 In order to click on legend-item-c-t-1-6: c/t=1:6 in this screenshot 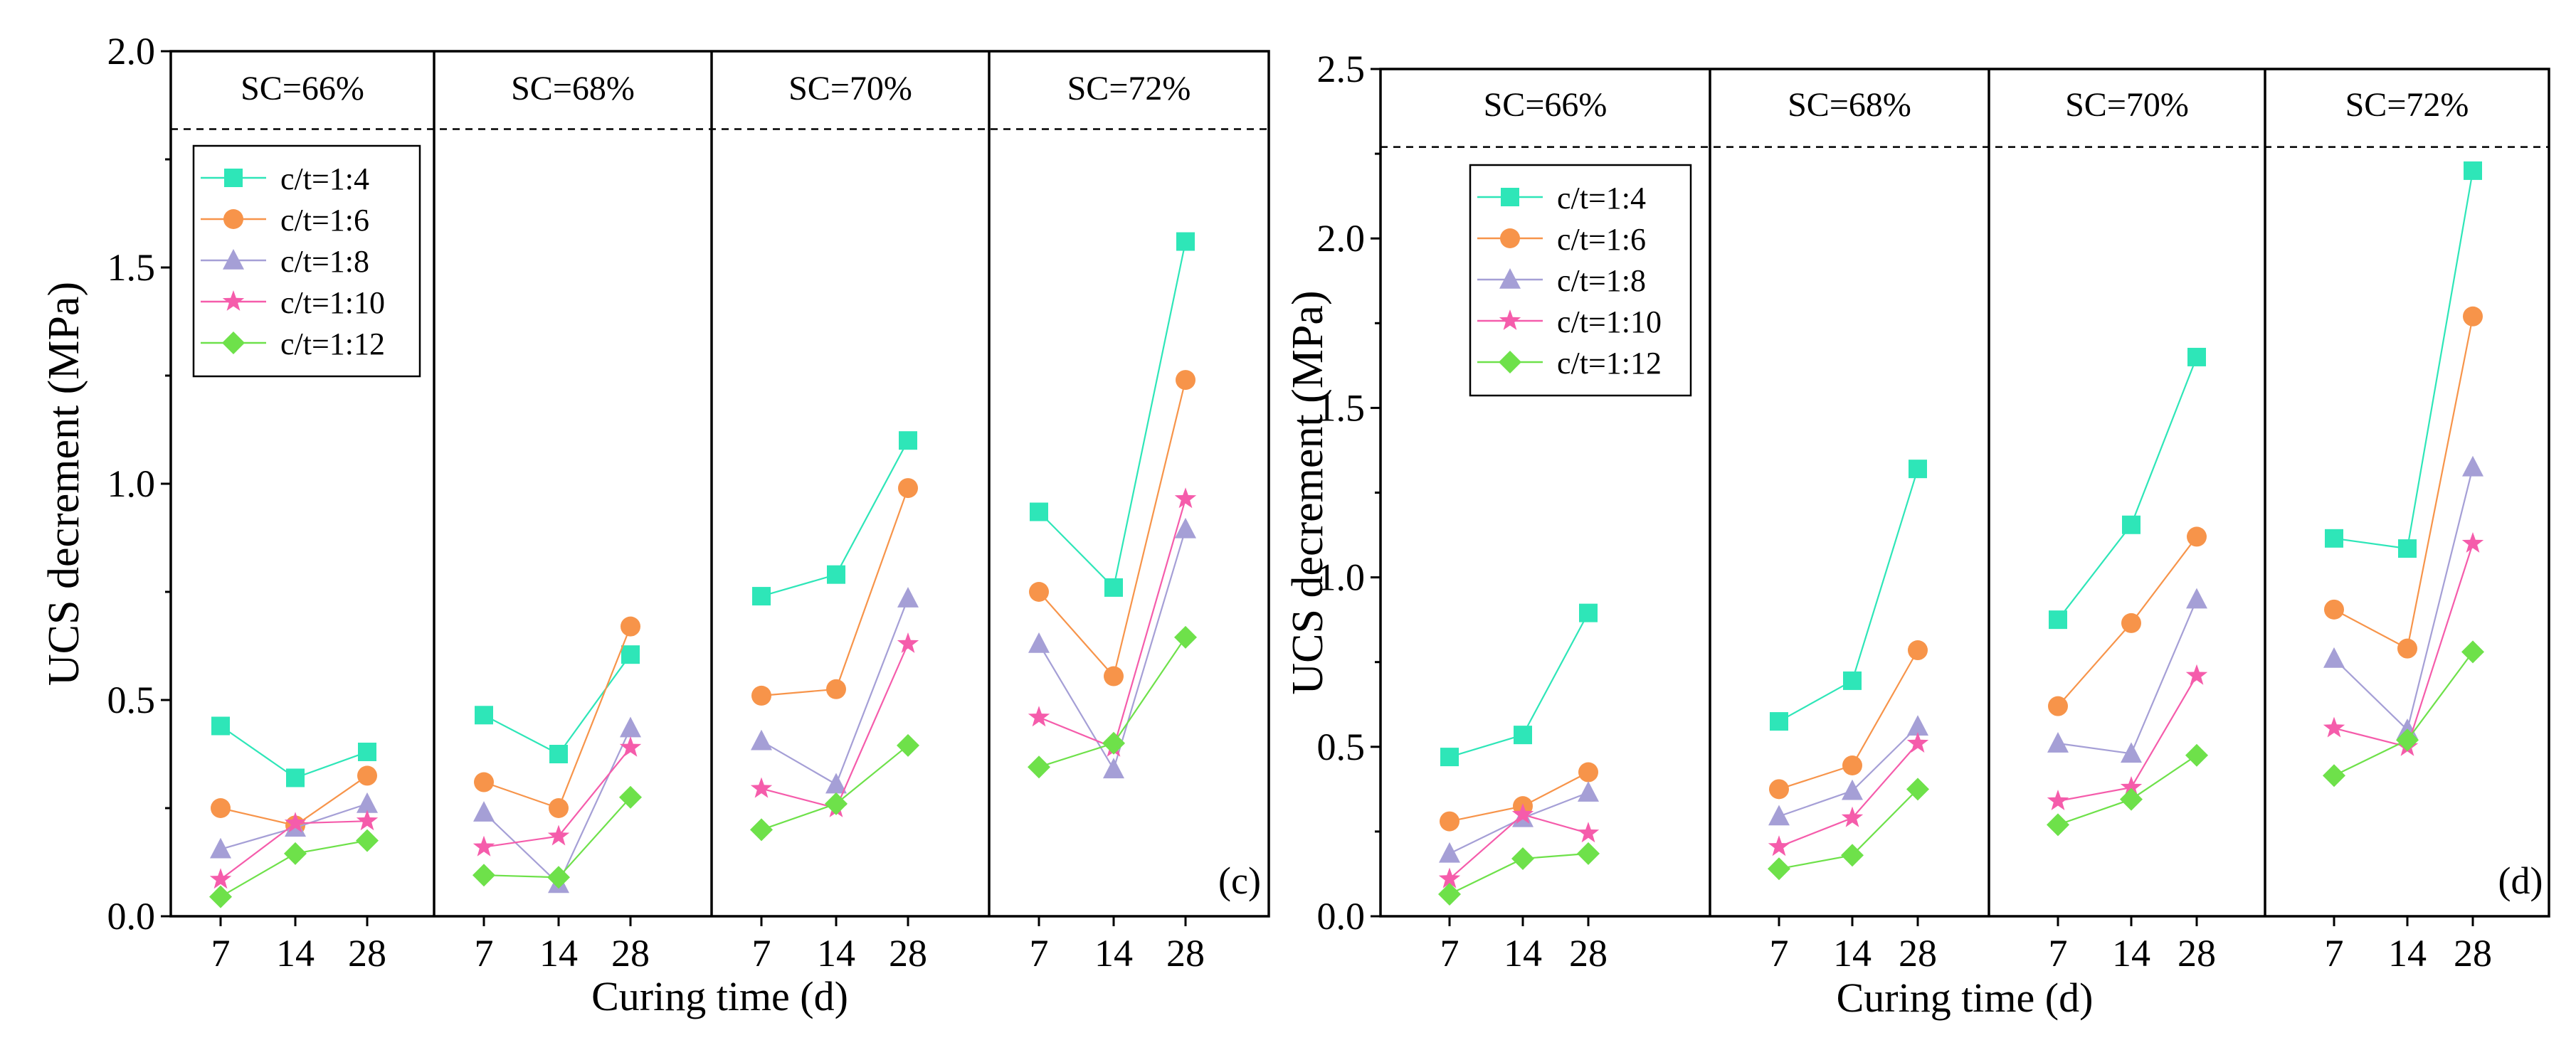, I will do `click(285, 220)`.